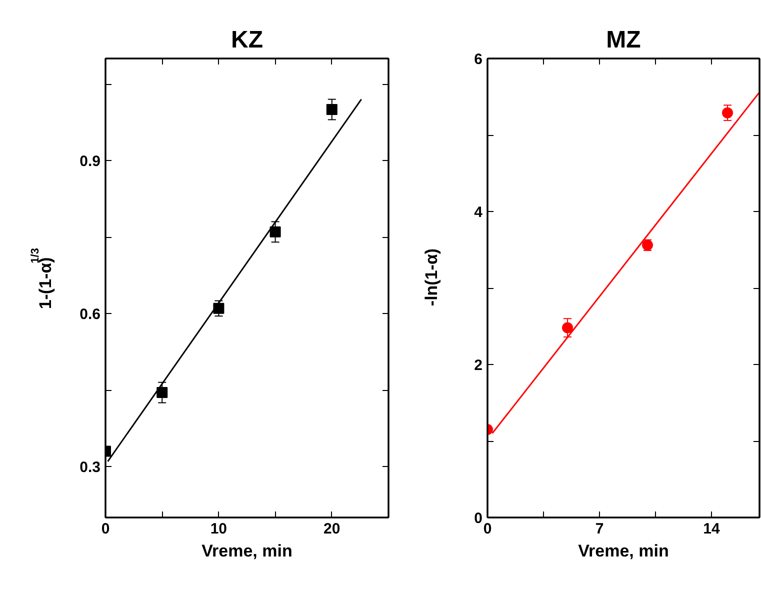  Describe the element at coordinates (478, 365) in the screenshot. I see `y-tick-label: 2` at that location.